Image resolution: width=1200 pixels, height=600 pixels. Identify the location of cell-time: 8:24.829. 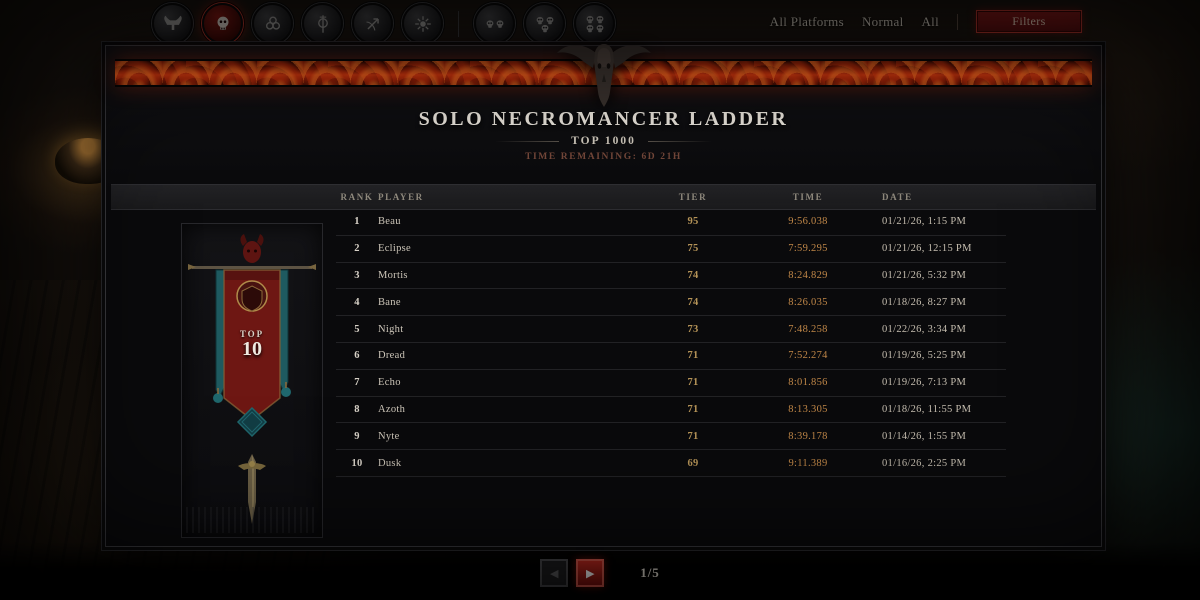
(808, 275).